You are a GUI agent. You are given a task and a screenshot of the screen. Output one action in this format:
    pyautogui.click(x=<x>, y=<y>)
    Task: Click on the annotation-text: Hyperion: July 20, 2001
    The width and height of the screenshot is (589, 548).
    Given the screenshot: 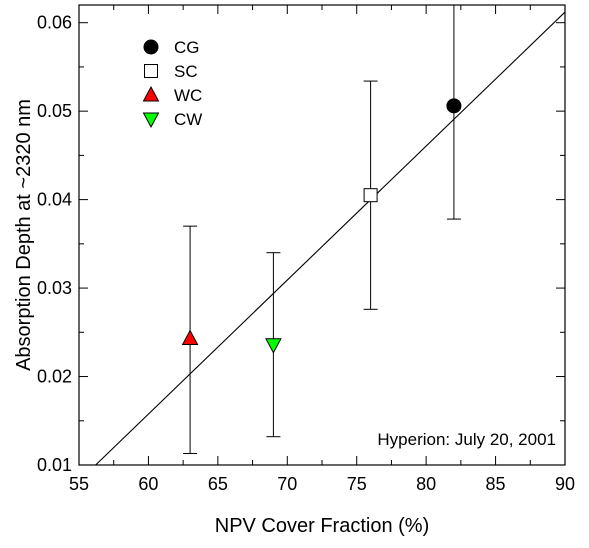 What is the action you would take?
    pyautogui.click(x=466, y=439)
    